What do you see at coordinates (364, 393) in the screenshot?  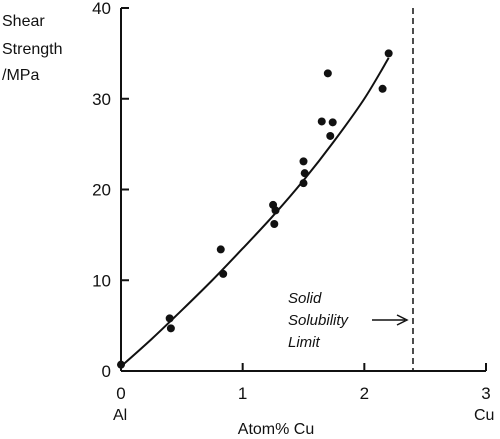 I see `x-tick-label: 2` at bounding box center [364, 393].